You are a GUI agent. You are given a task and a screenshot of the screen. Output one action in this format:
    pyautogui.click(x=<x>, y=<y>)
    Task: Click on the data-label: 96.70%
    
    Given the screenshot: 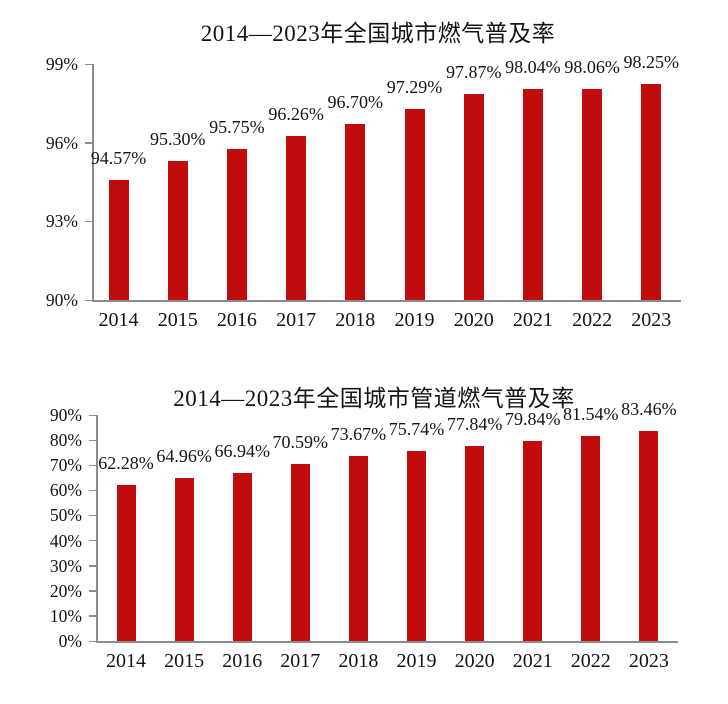 What is the action you would take?
    pyautogui.click(x=355, y=102)
    